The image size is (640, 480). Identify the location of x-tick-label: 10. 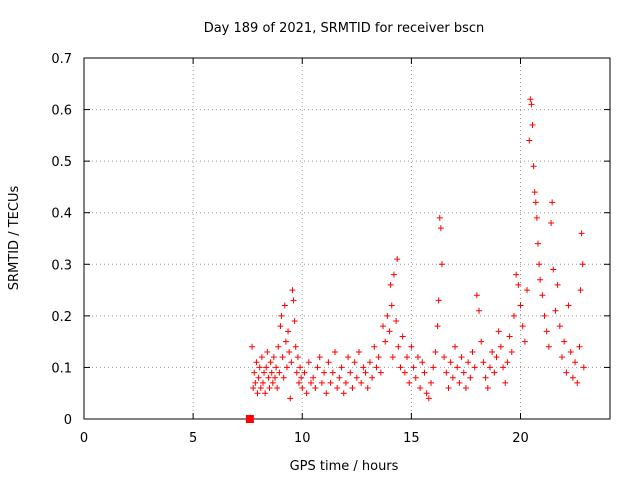
(302, 438).